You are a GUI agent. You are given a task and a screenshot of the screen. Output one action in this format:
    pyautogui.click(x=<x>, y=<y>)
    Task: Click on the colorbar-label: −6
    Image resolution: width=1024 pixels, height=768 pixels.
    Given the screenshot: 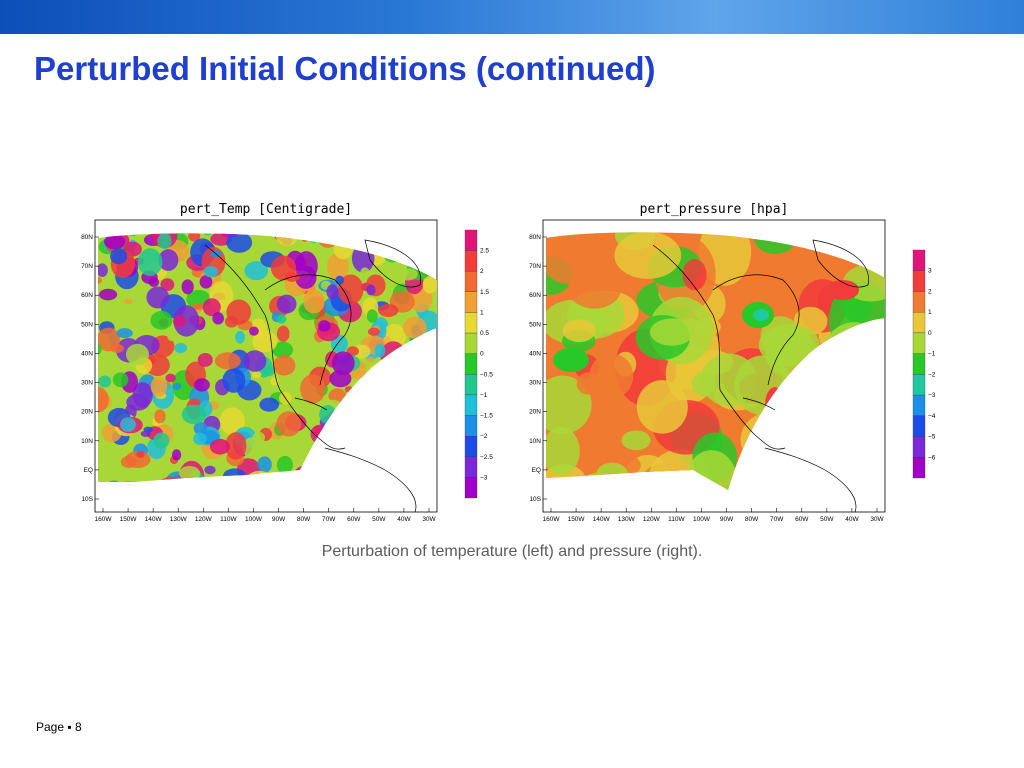 What is the action you would take?
    pyautogui.click(x=932, y=457)
    